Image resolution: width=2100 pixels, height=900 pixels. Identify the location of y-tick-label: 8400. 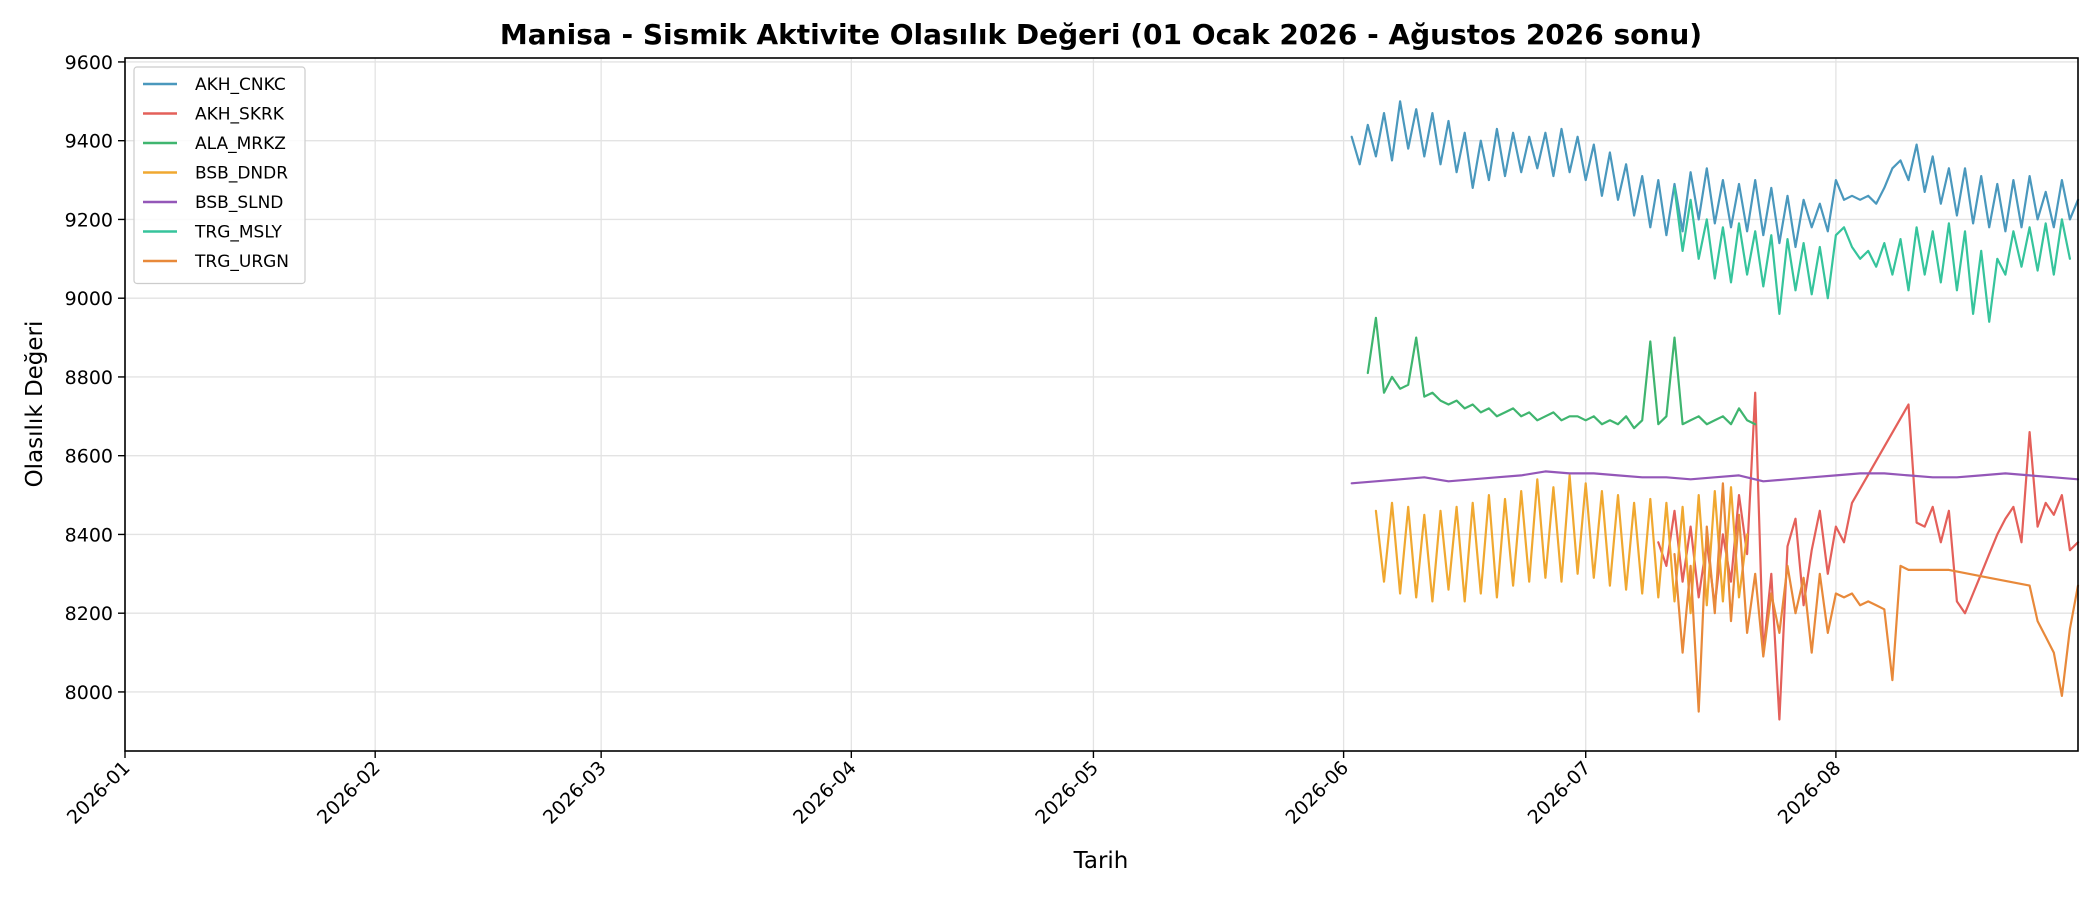
(89, 535).